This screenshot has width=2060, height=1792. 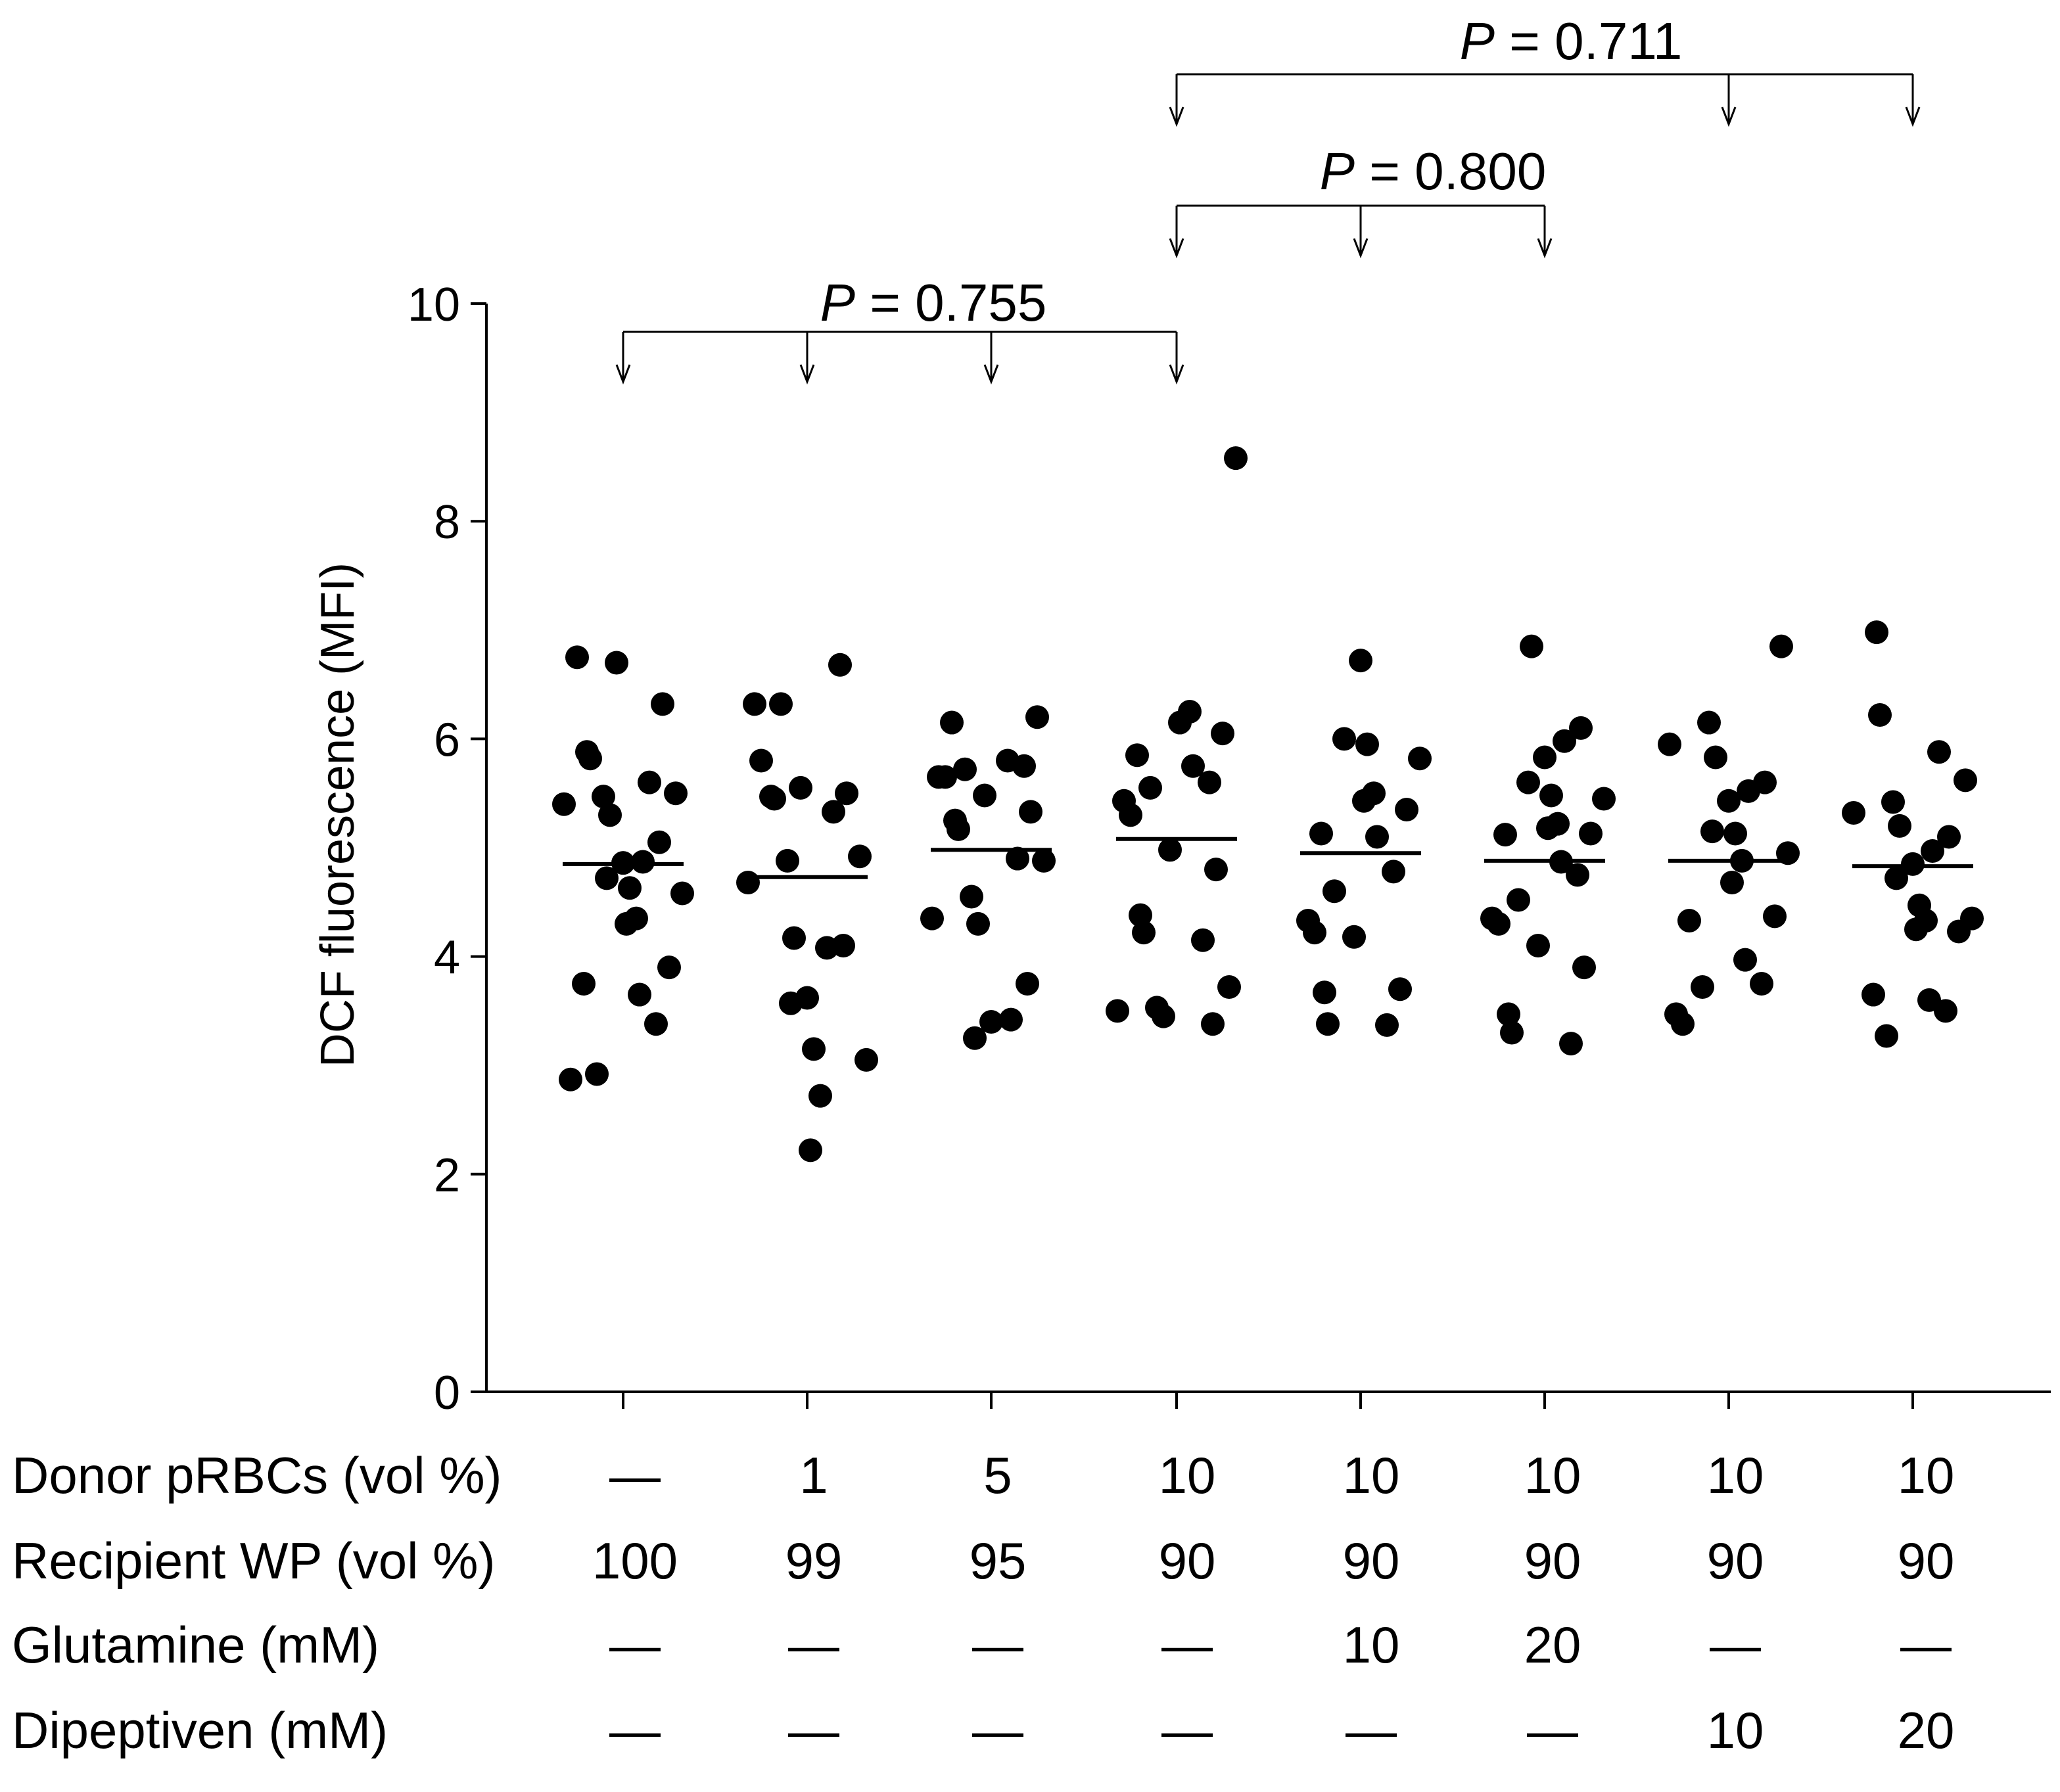 What do you see at coordinates (814, 1561) in the screenshot?
I see `condition-value: 99` at bounding box center [814, 1561].